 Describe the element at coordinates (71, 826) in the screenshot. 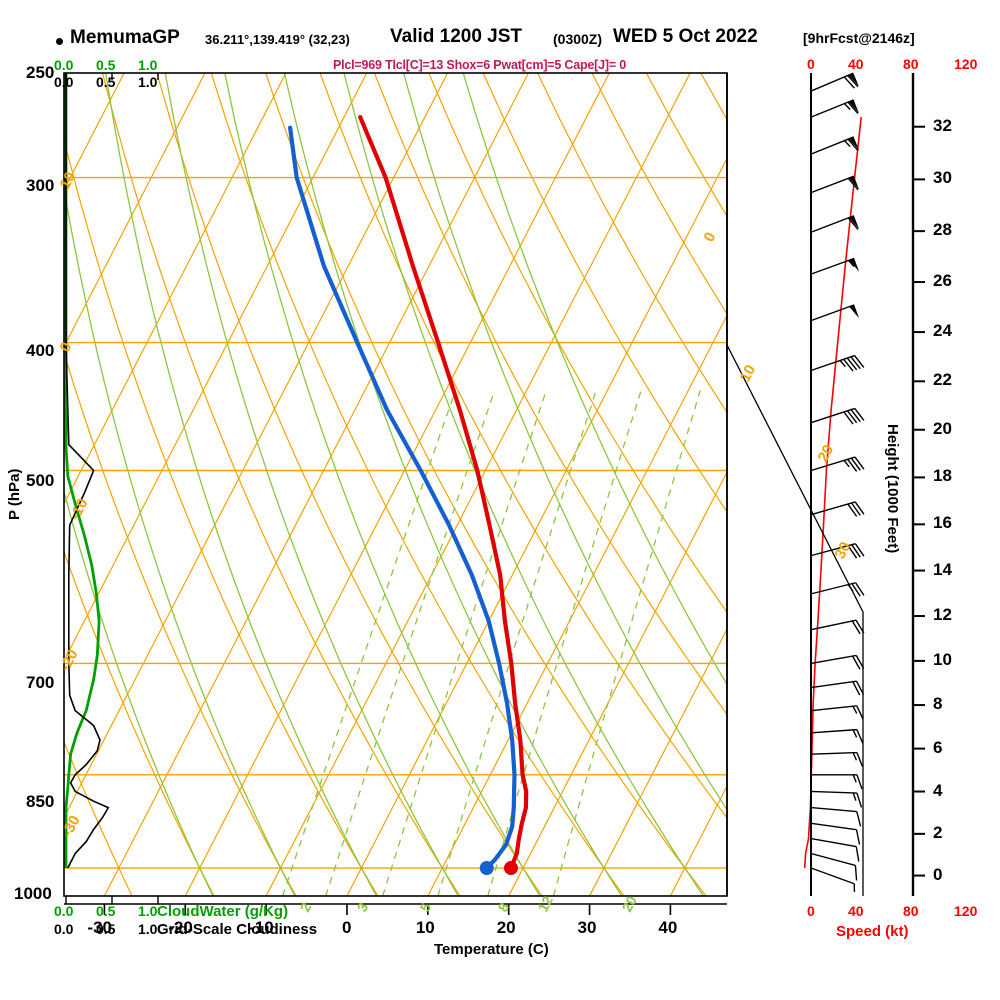

I see `svg-text: -30` at that location.